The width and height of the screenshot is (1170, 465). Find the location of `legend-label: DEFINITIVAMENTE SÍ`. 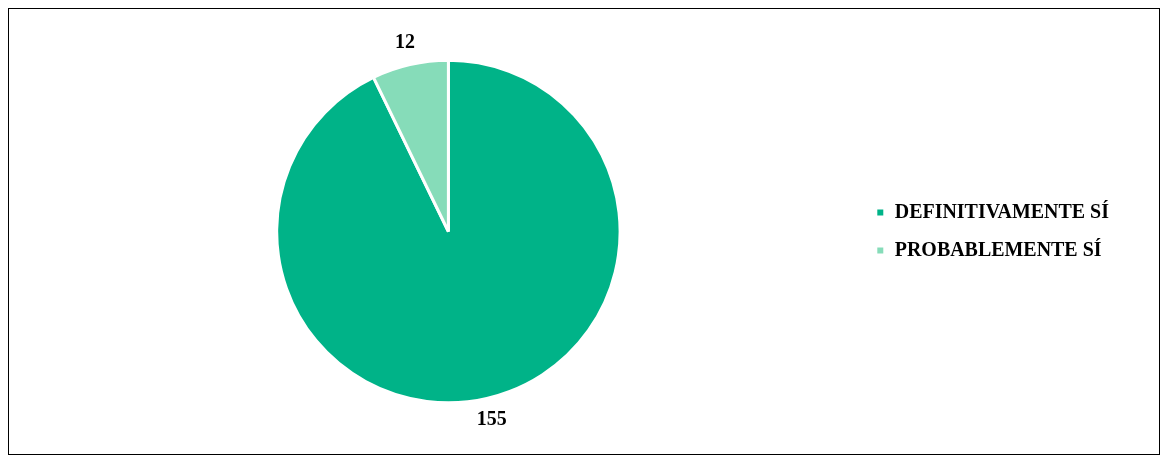

legend-label: DEFINITIVAMENTE SÍ is located at coordinates (1002, 210).